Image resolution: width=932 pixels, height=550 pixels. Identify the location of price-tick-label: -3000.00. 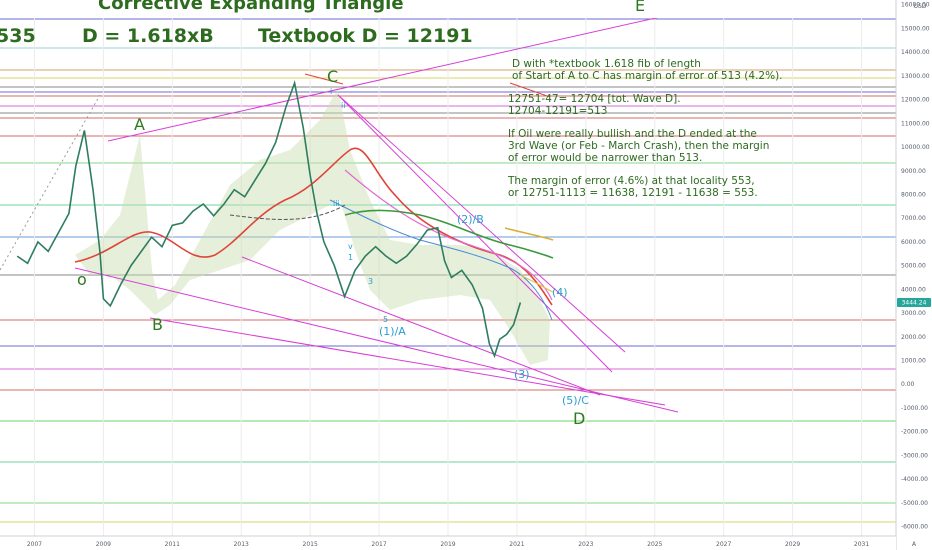
(914, 455).